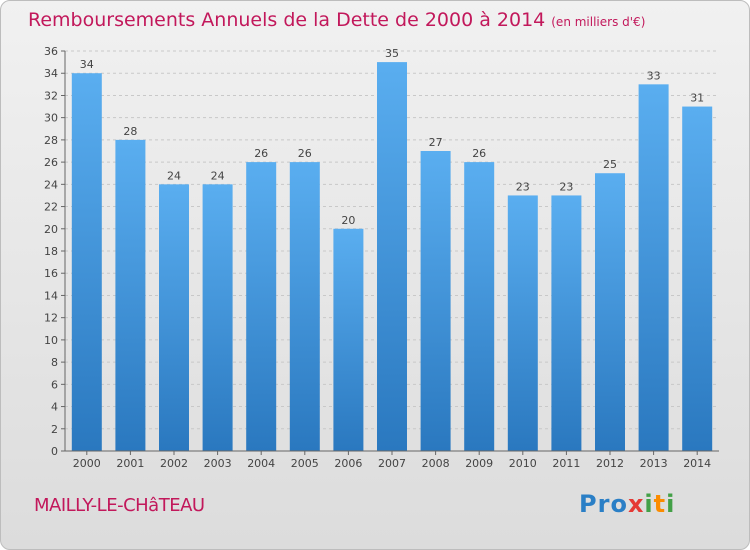 The image size is (750, 550). What do you see at coordinates (87, 463) in the screenshot?
I see `x-tick-label: 2000` at bounding box center [87, 463].